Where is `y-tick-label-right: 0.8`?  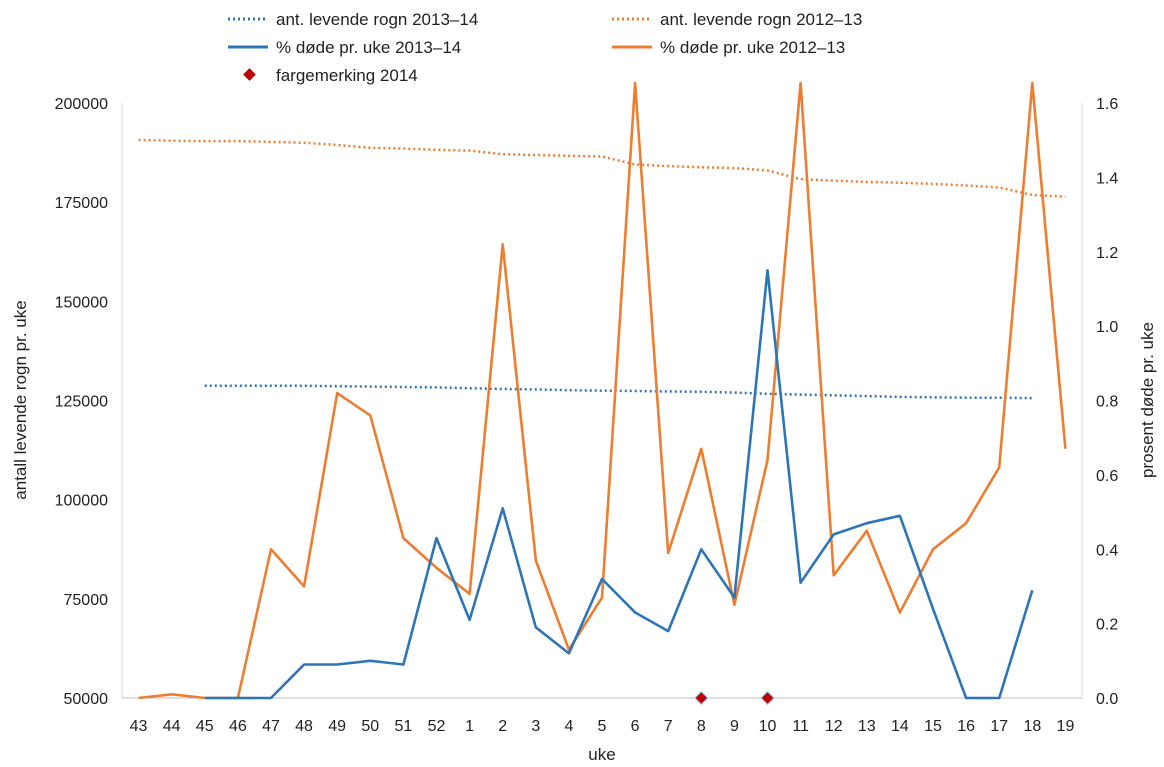 y-tick-label-right: 0.8 is located at coordinates (1107, 402).